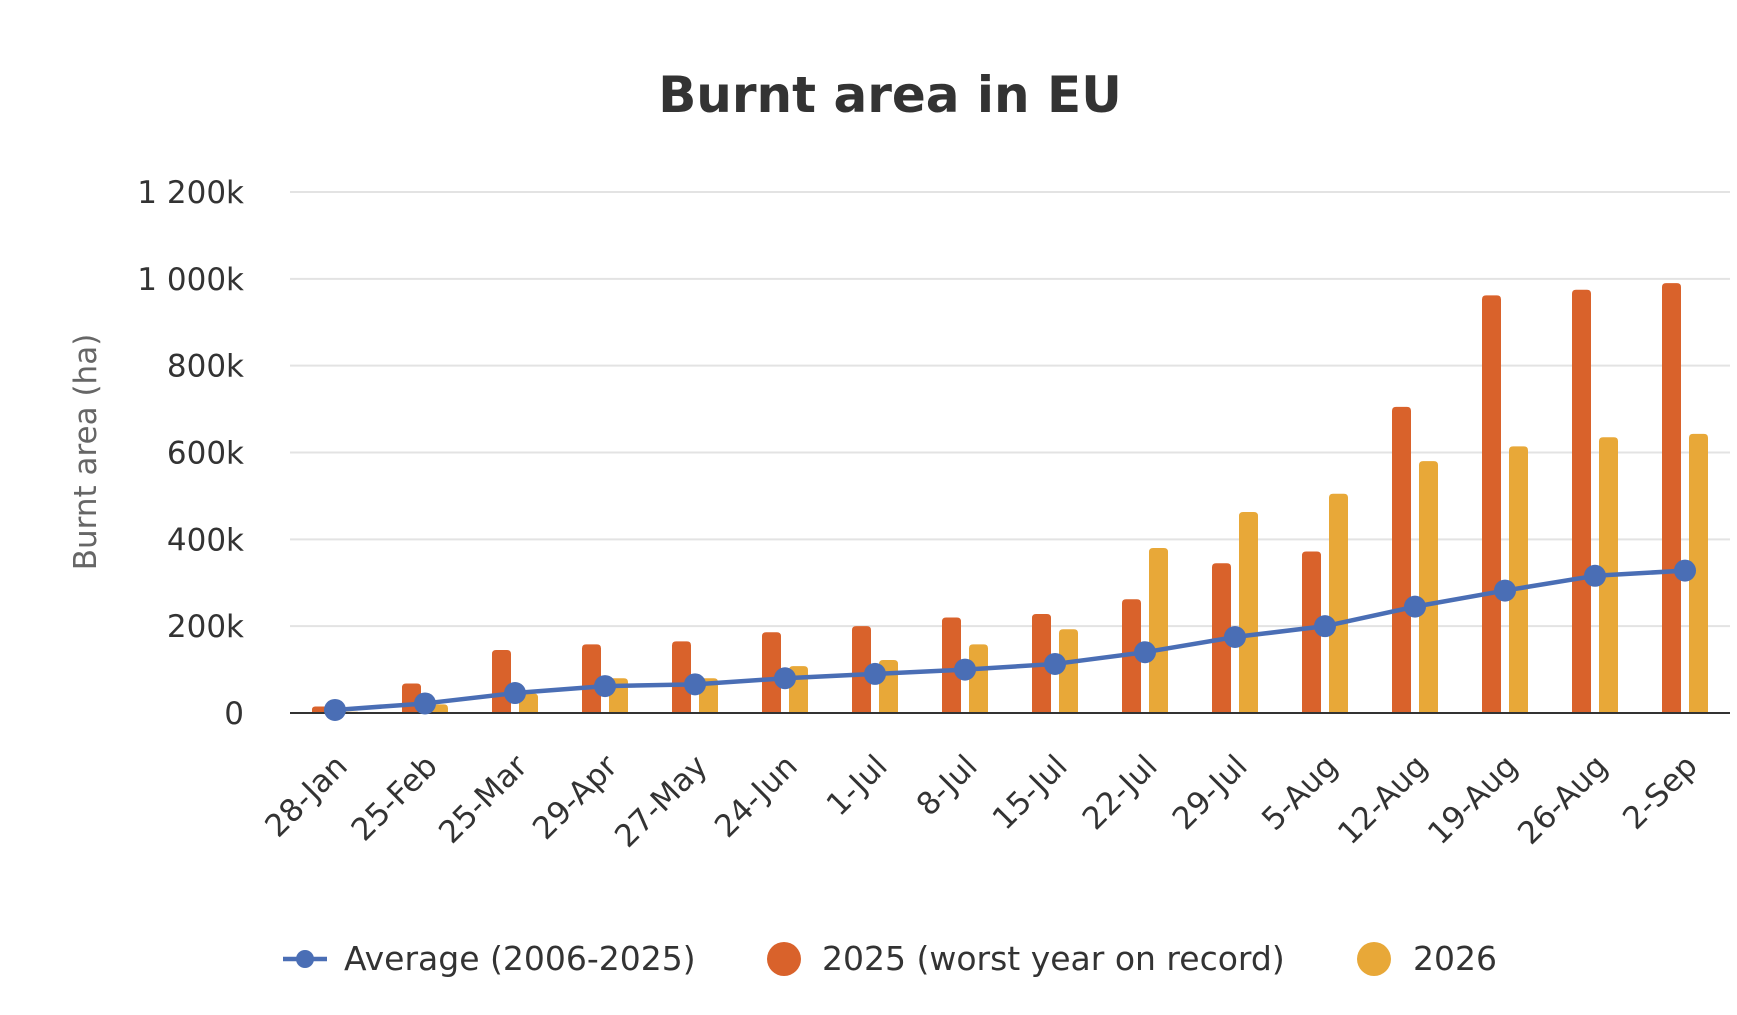 This screenshot has width=1737, height=1015. I want to click on bar-2026-15-jul, so click(1068, 671).